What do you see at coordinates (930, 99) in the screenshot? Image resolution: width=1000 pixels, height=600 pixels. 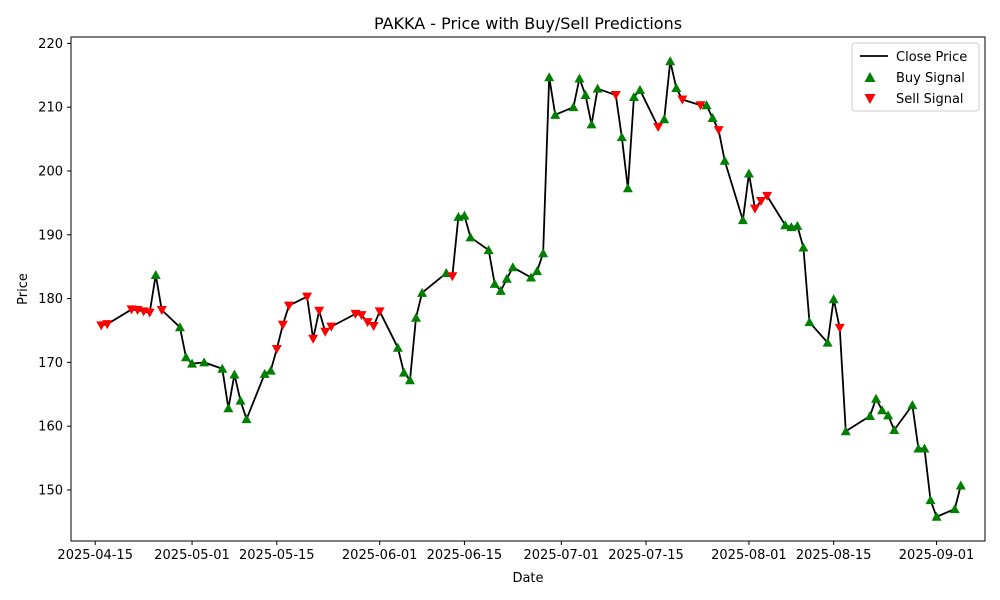 I see `legend-sell-label: Sell Signal` at bounding box center [930, 99].